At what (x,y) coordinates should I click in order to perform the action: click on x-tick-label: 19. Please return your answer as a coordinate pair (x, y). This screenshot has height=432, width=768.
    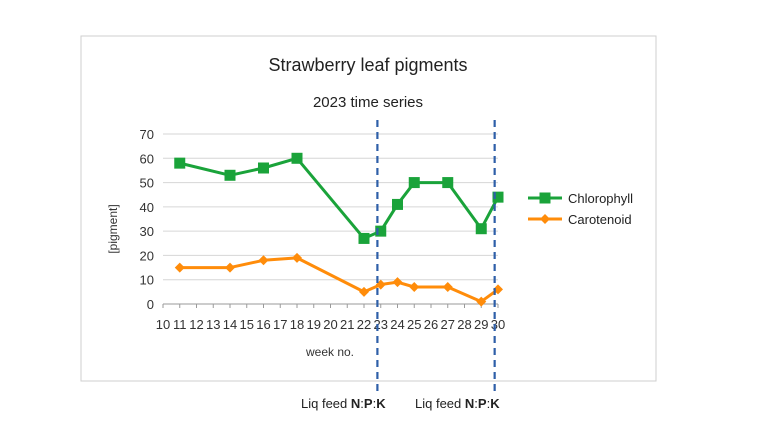
    Looking at the image, I should click on (314, 324).